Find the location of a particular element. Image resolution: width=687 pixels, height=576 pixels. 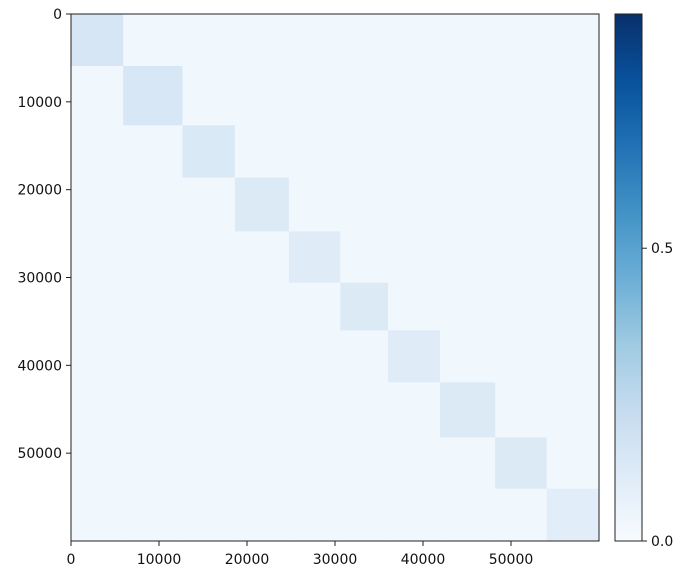

y-tick-label: 50000 is located at coordinates (39, 454).